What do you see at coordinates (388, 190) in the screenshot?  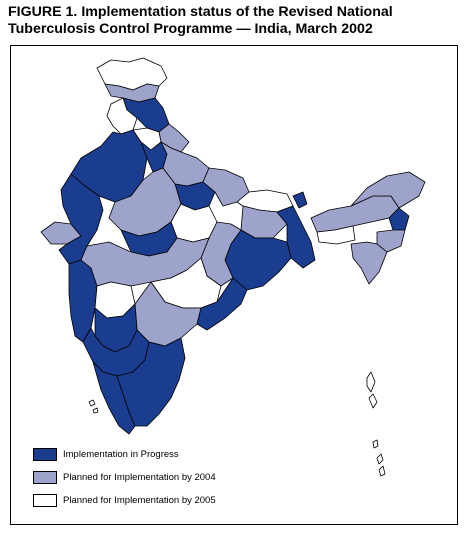 I see `region-arunachal` at bounding box center [388, 190].